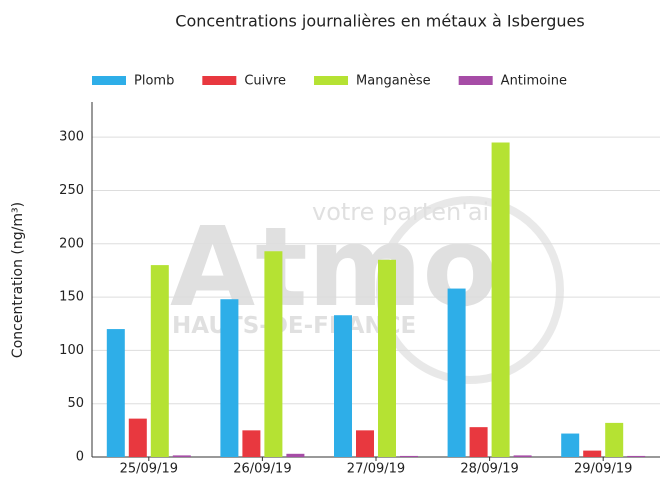 This screenshot has height=478, width=660. What do you see at coordinates (265, 81) in the screenshot?
I see `legend-label: Cuivre` at bounding box center [265, 81].